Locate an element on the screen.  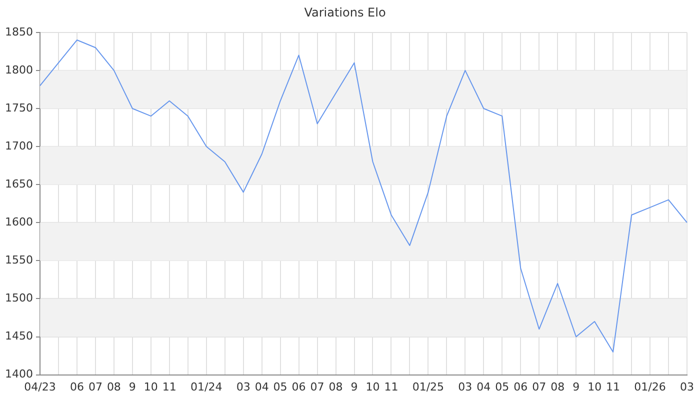
y-tick-label: 1400 is located at coordinates (18, 374).